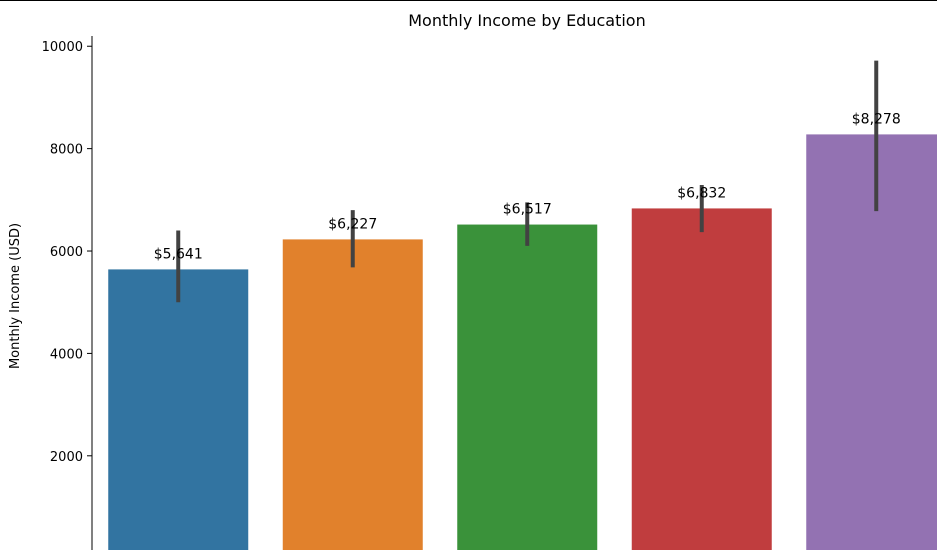 This screenshot has width=937, height=550. Describe the element at coordinates (66, 354) in the screenshot. I see `y-tick-label: 4000` at that location.